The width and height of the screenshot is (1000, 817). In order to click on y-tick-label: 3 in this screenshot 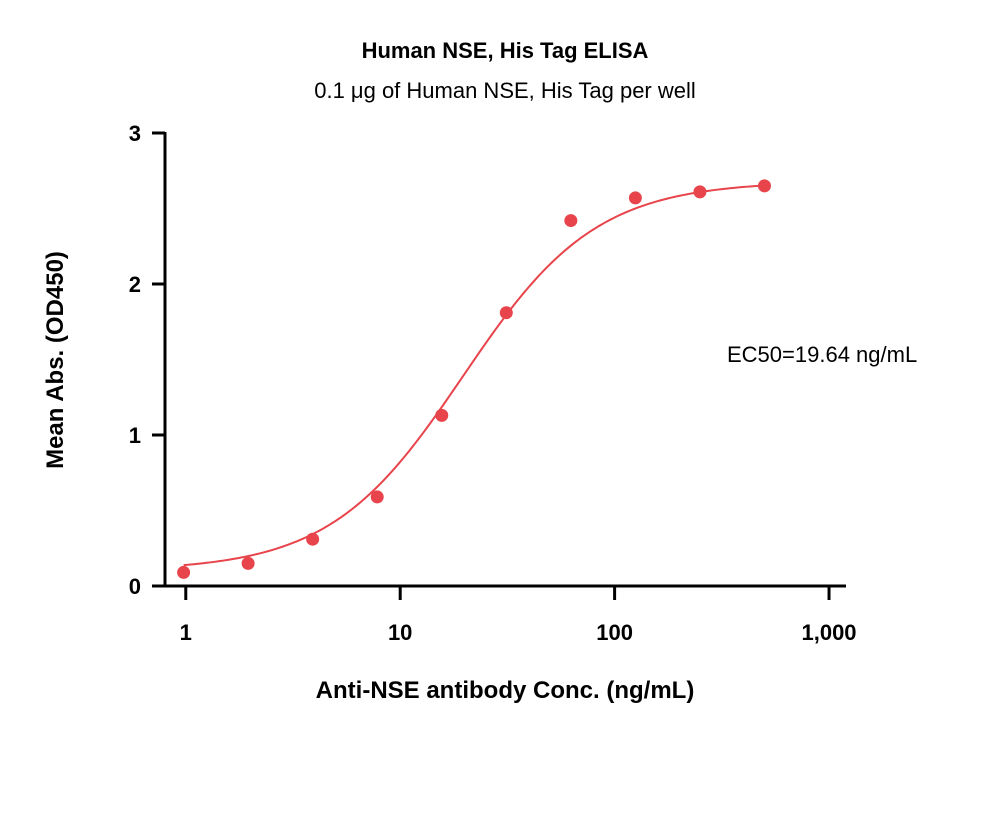, I will do `click(135, 133)`.